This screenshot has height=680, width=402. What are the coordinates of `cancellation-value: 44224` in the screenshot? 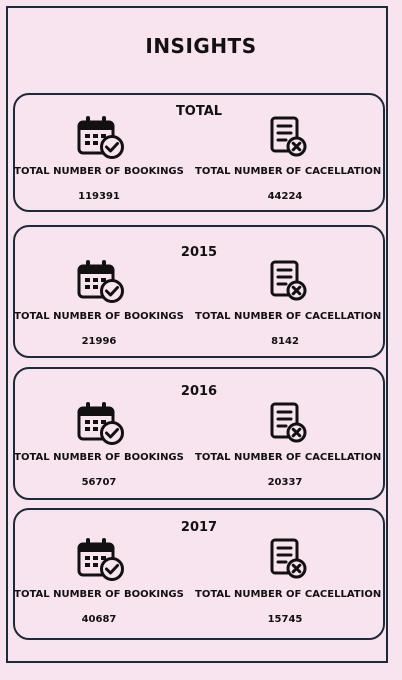 It's located at (285, 196).